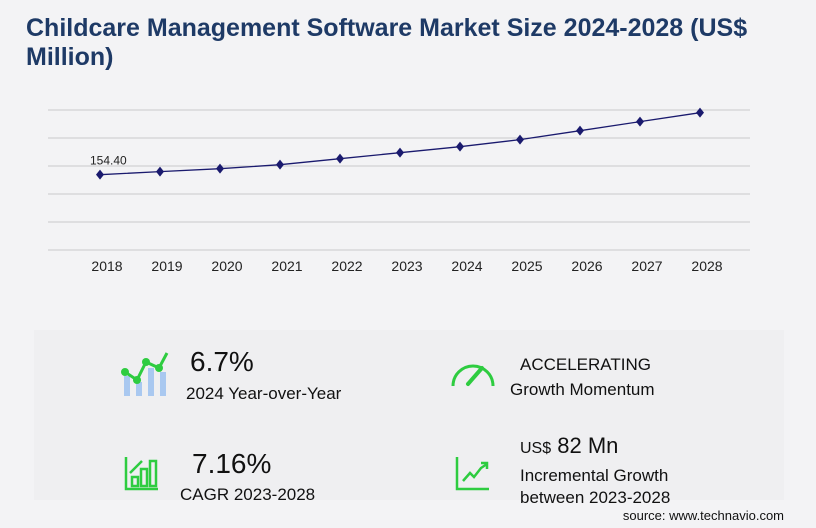 This screenshot has width=816, height=528. Describe the element at coordinates (586, 266) in the screenshot. I see `x-tick-label: 2026` at that location.